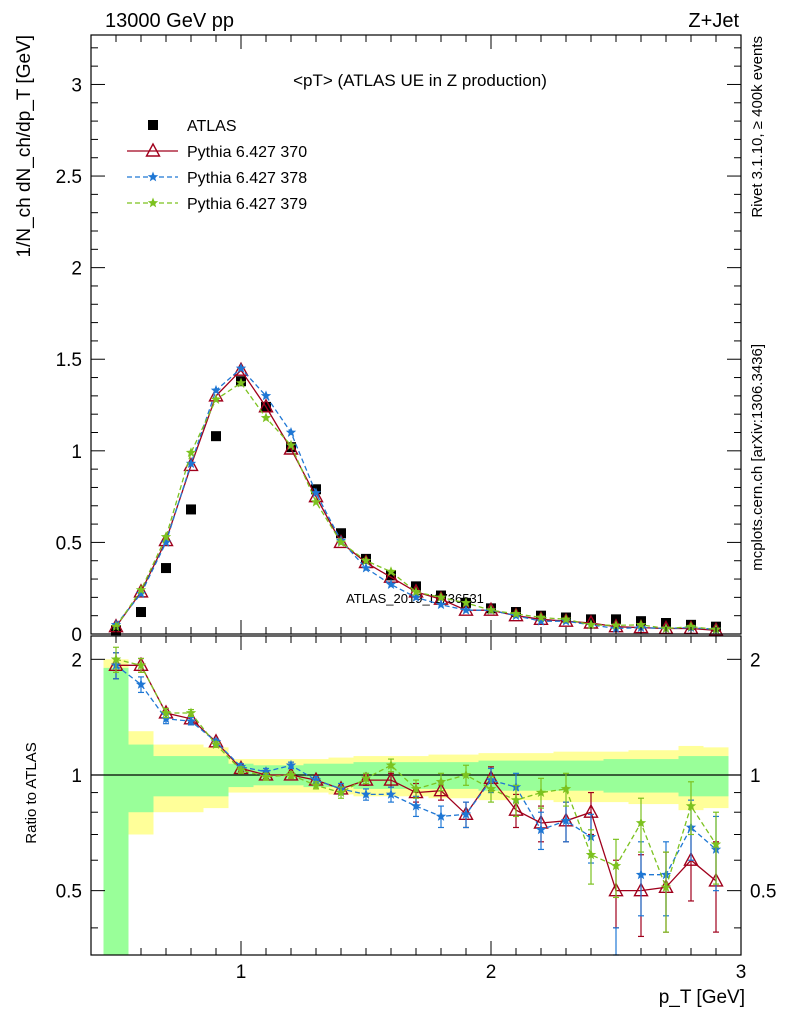  What do you see at coordinates (69, 177) in the screenshot?
I see `y-tick-label: 2.5` at bounding box center [69, 177].